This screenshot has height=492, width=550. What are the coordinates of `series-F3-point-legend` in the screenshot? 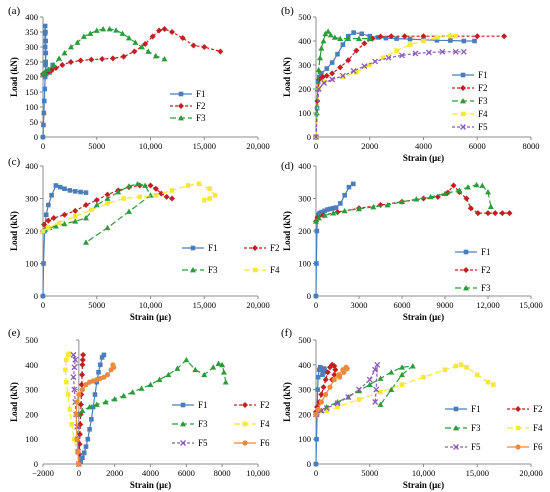 It's located at (463, 101).